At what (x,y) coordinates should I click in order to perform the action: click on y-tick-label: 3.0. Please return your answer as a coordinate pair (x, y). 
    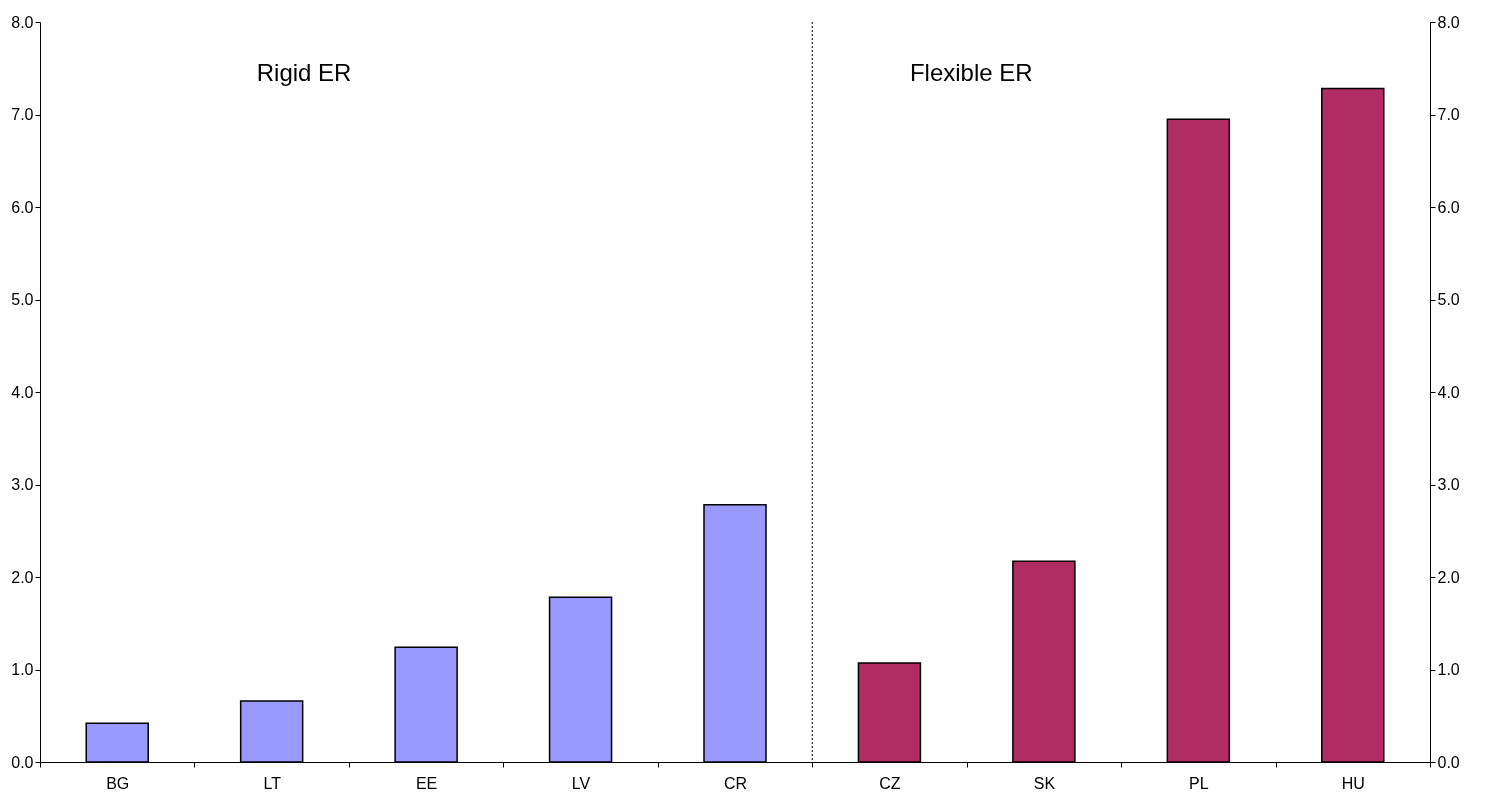
    Looking at the image, I should click on (22, 484).